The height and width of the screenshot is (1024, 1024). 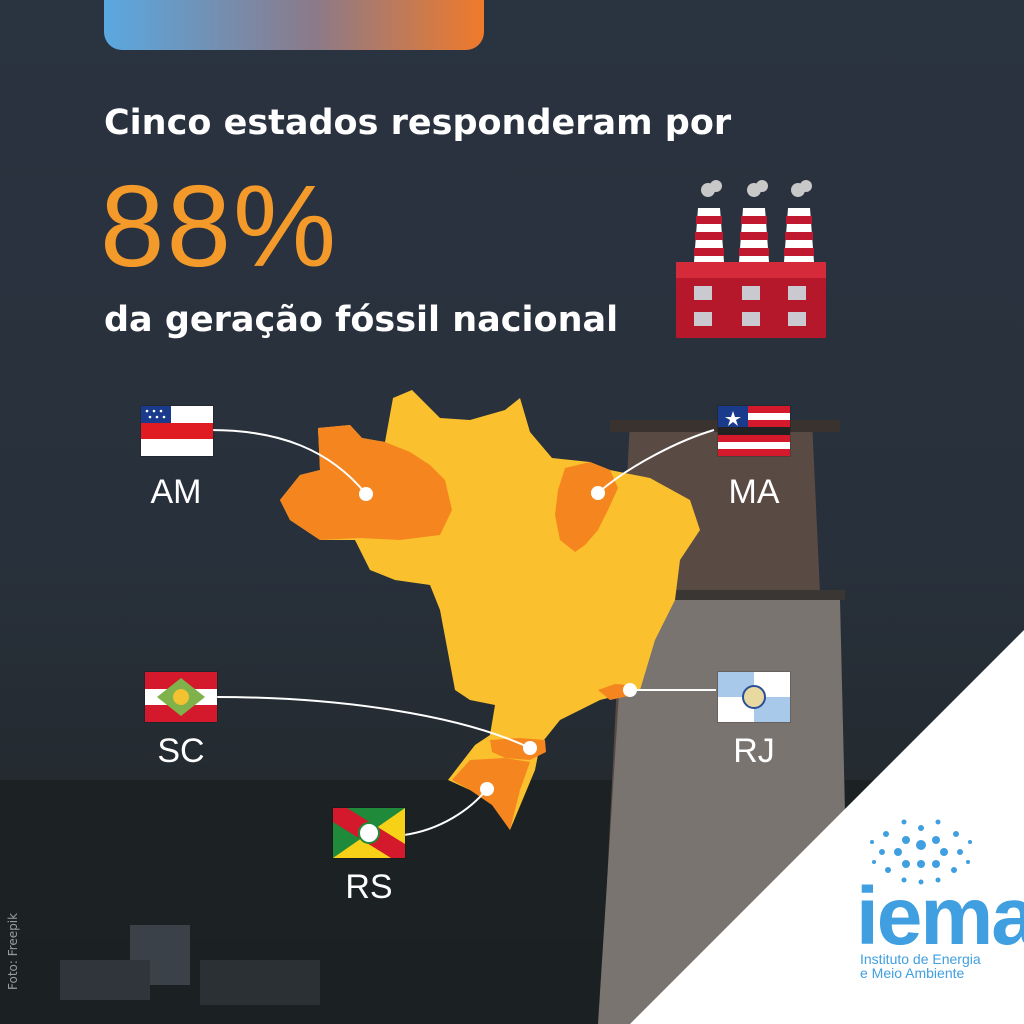 I want to click on connector-am, so click(x=288, y=462).